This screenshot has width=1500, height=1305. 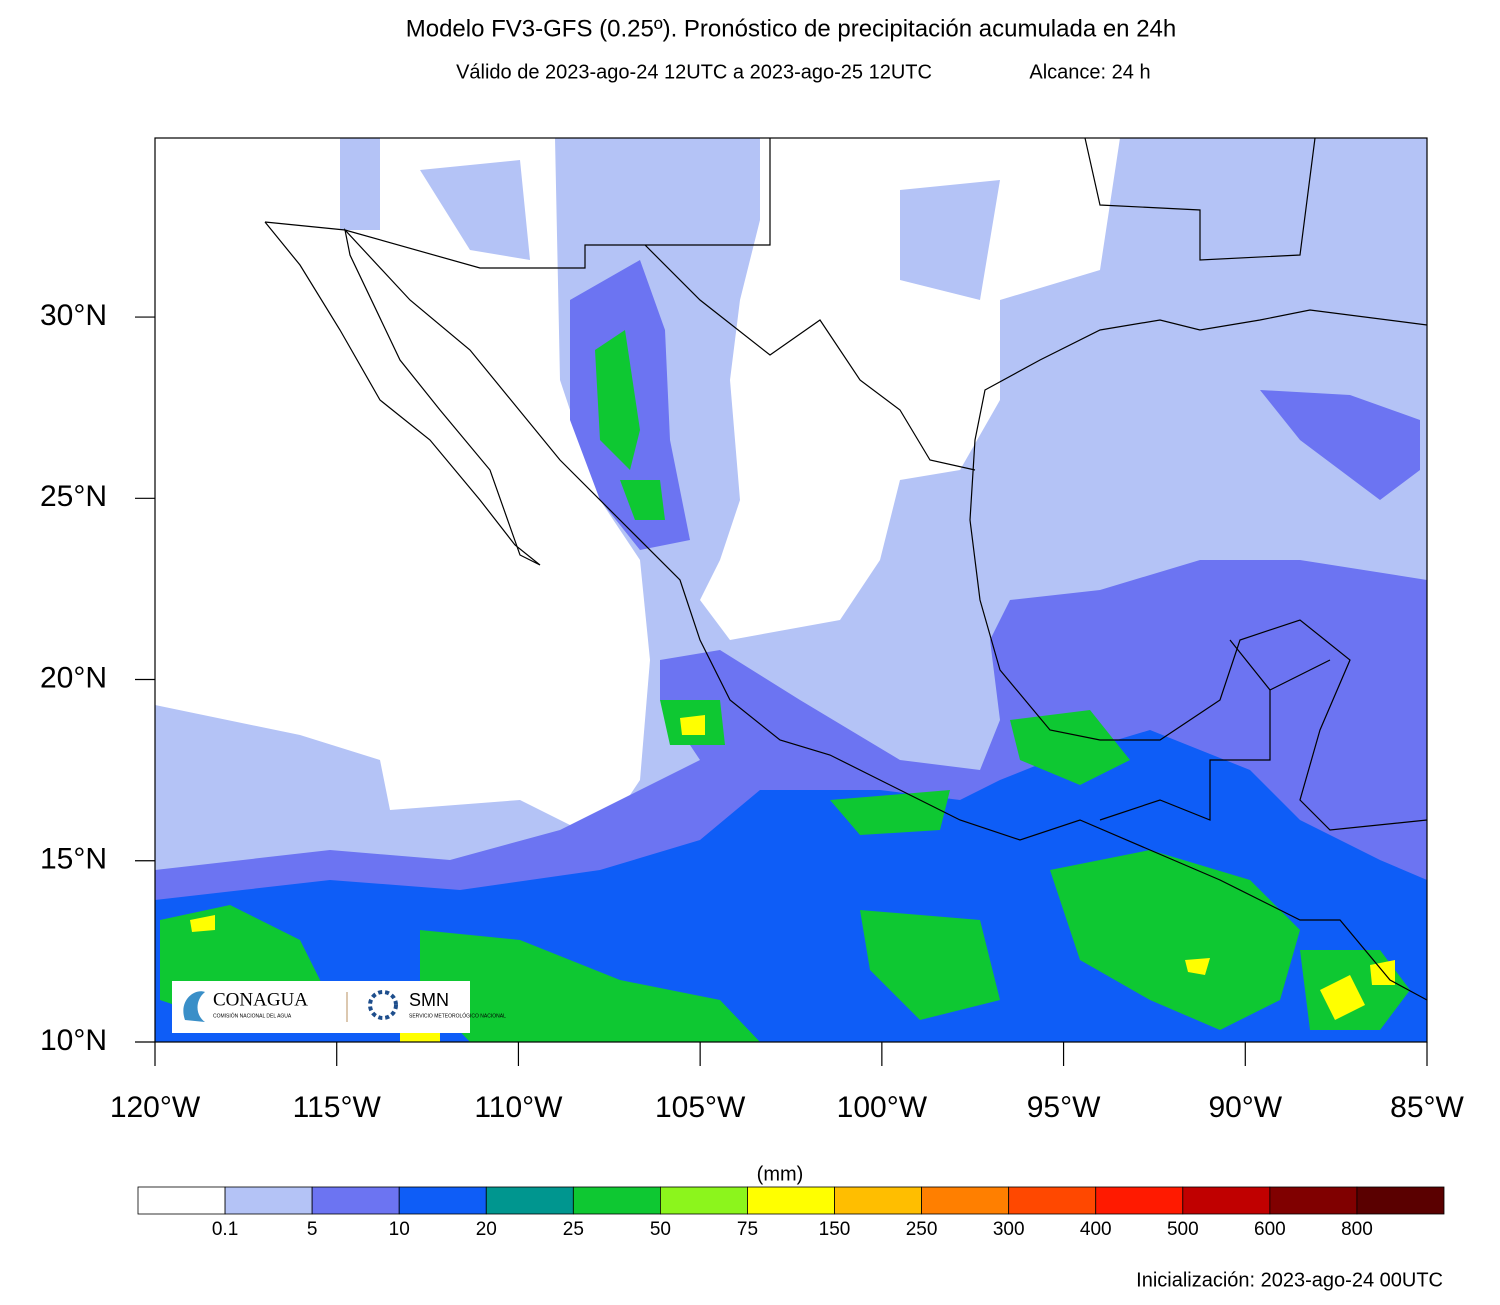 I want to click on smn-icon, so click(x=383, y=1005).